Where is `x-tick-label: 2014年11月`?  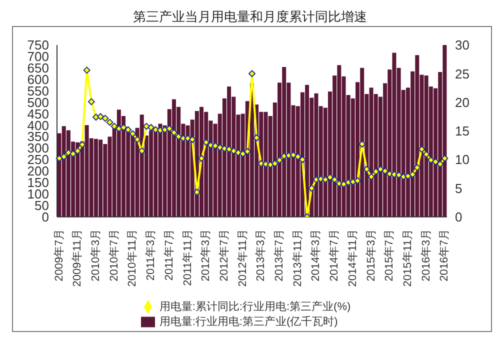 x-tick-label: 2014年11月 is located at coordinates (352, 257).